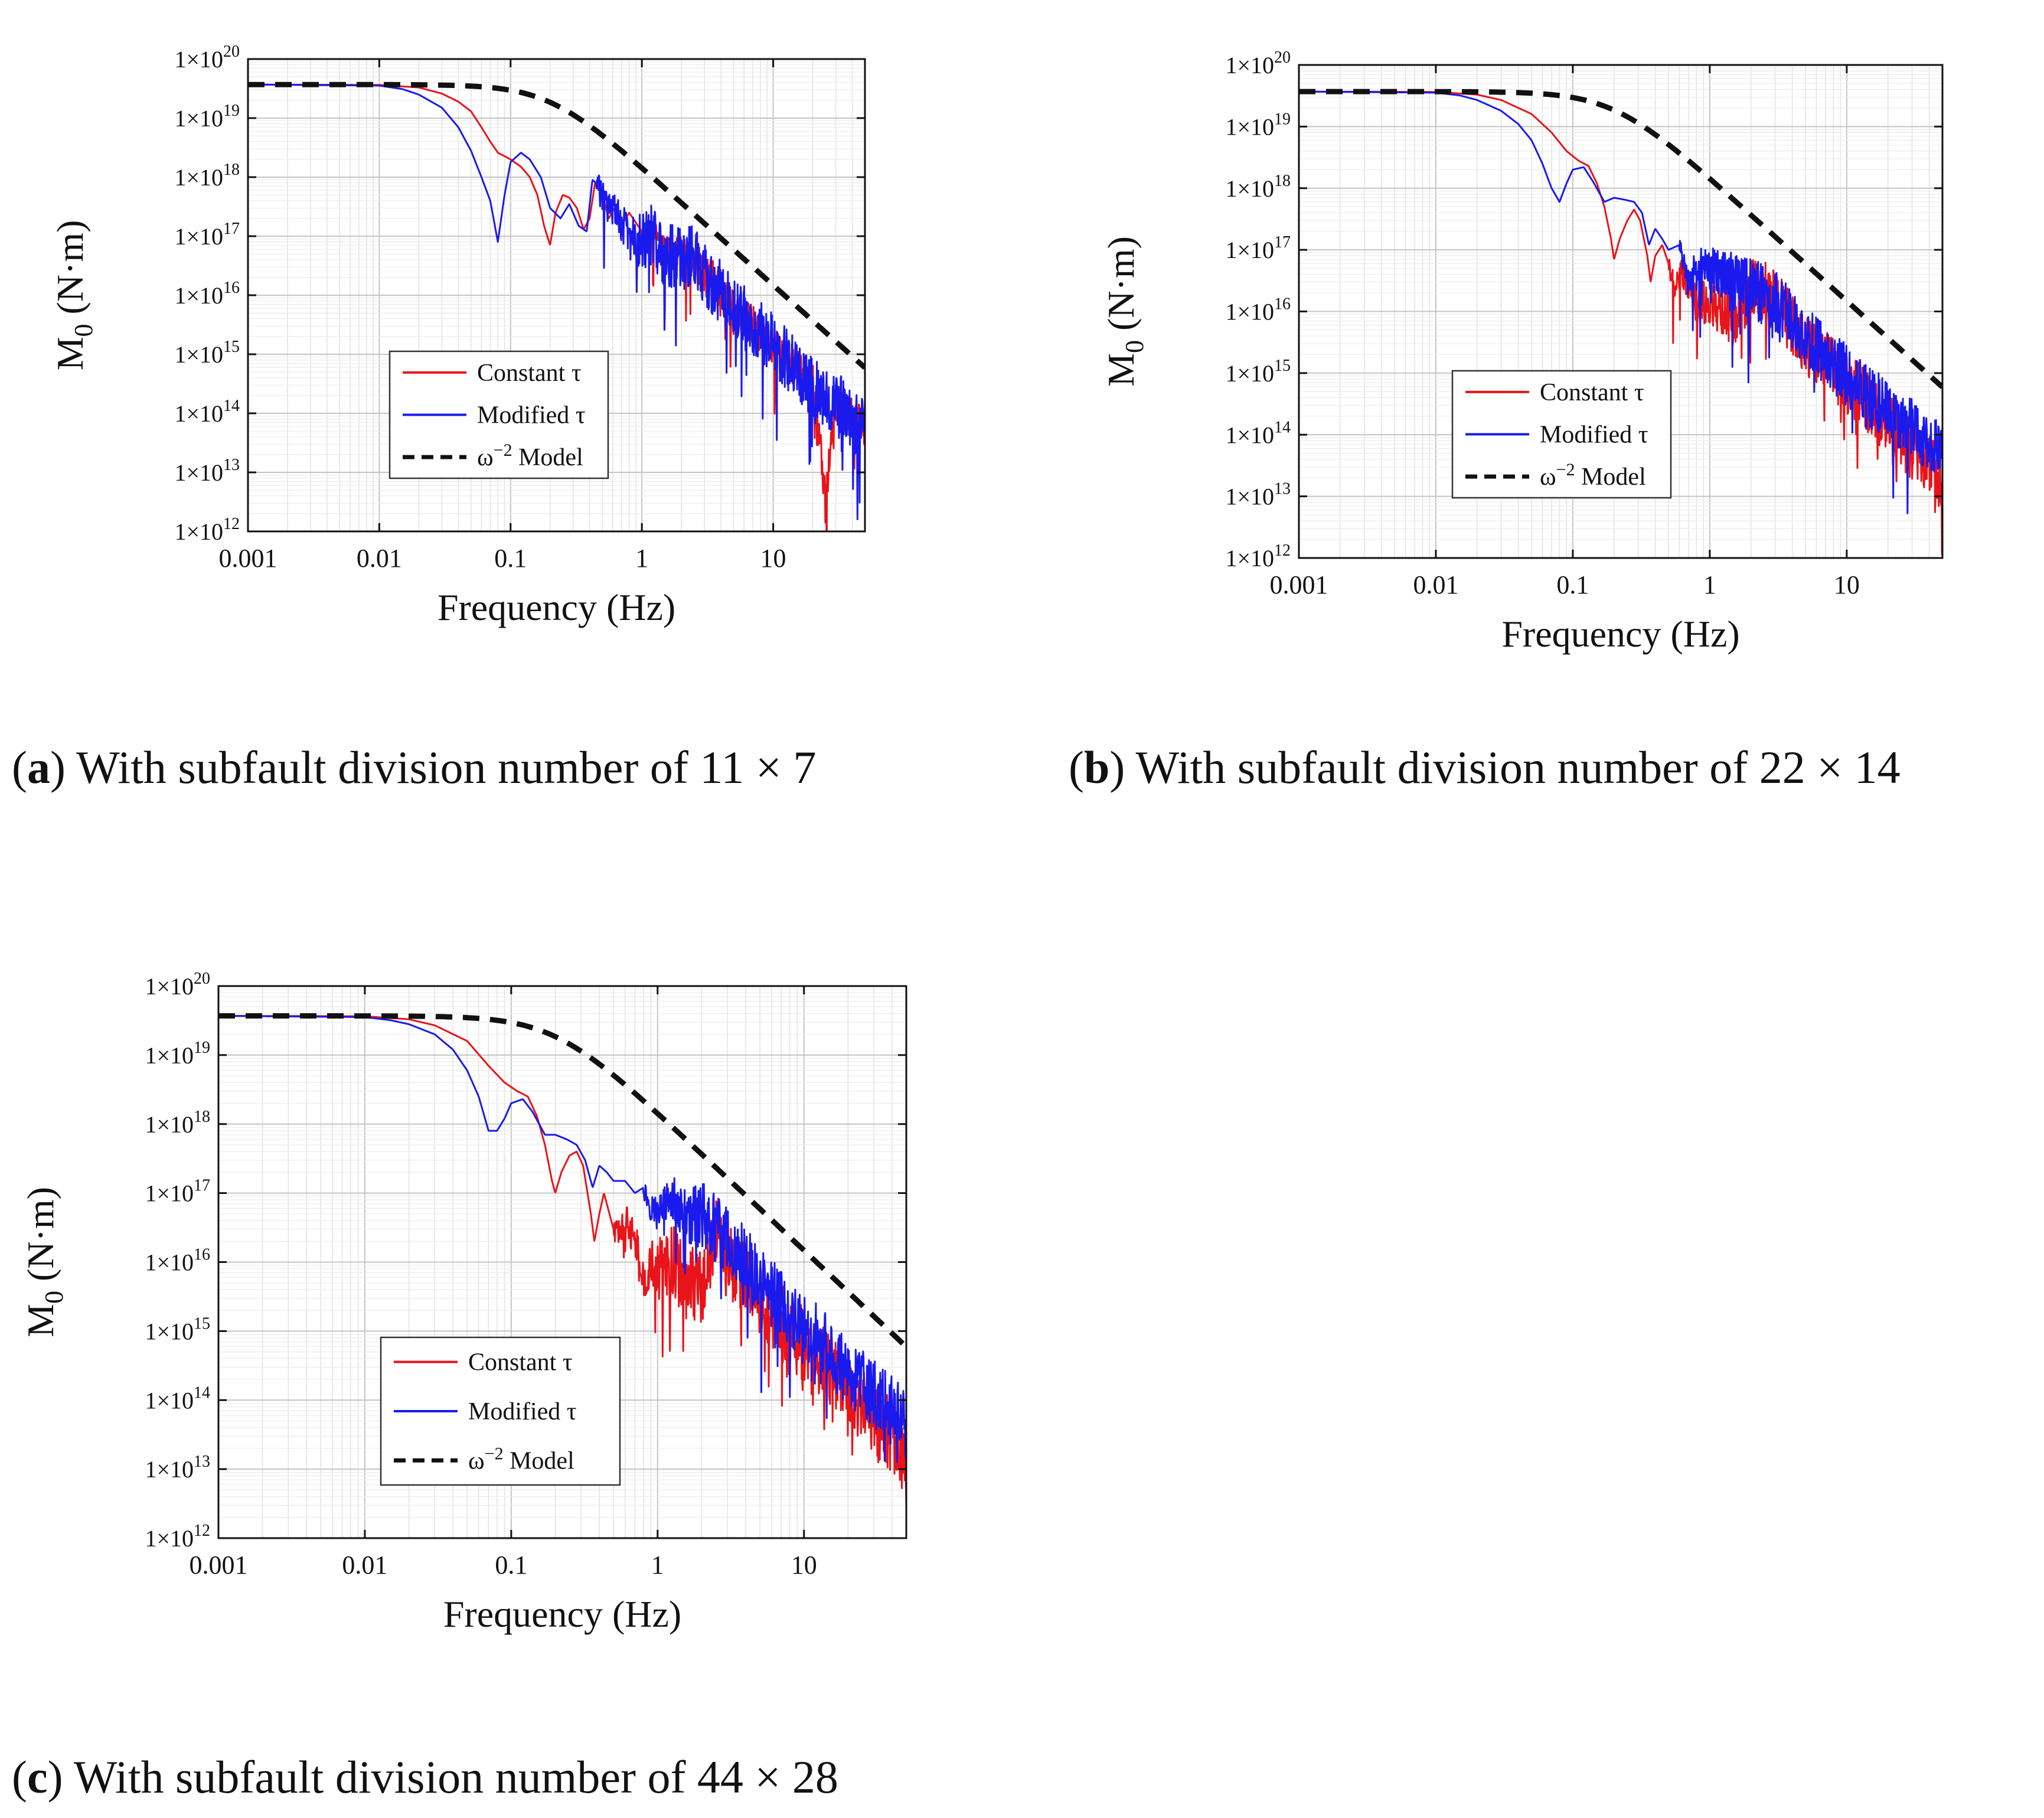 The width and height of the screenshot is (2044, 1818). I want to click on legend-label: Modified τ, so click(522, 1411).